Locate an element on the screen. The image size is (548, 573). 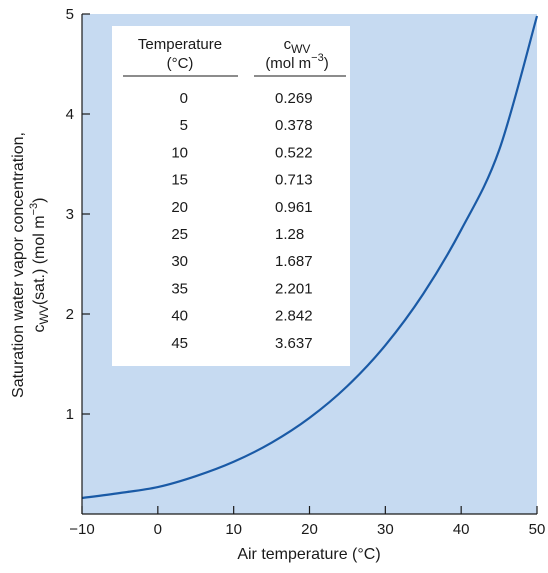
table-cell-temperature: 5 is located at coordinates (184, 125).